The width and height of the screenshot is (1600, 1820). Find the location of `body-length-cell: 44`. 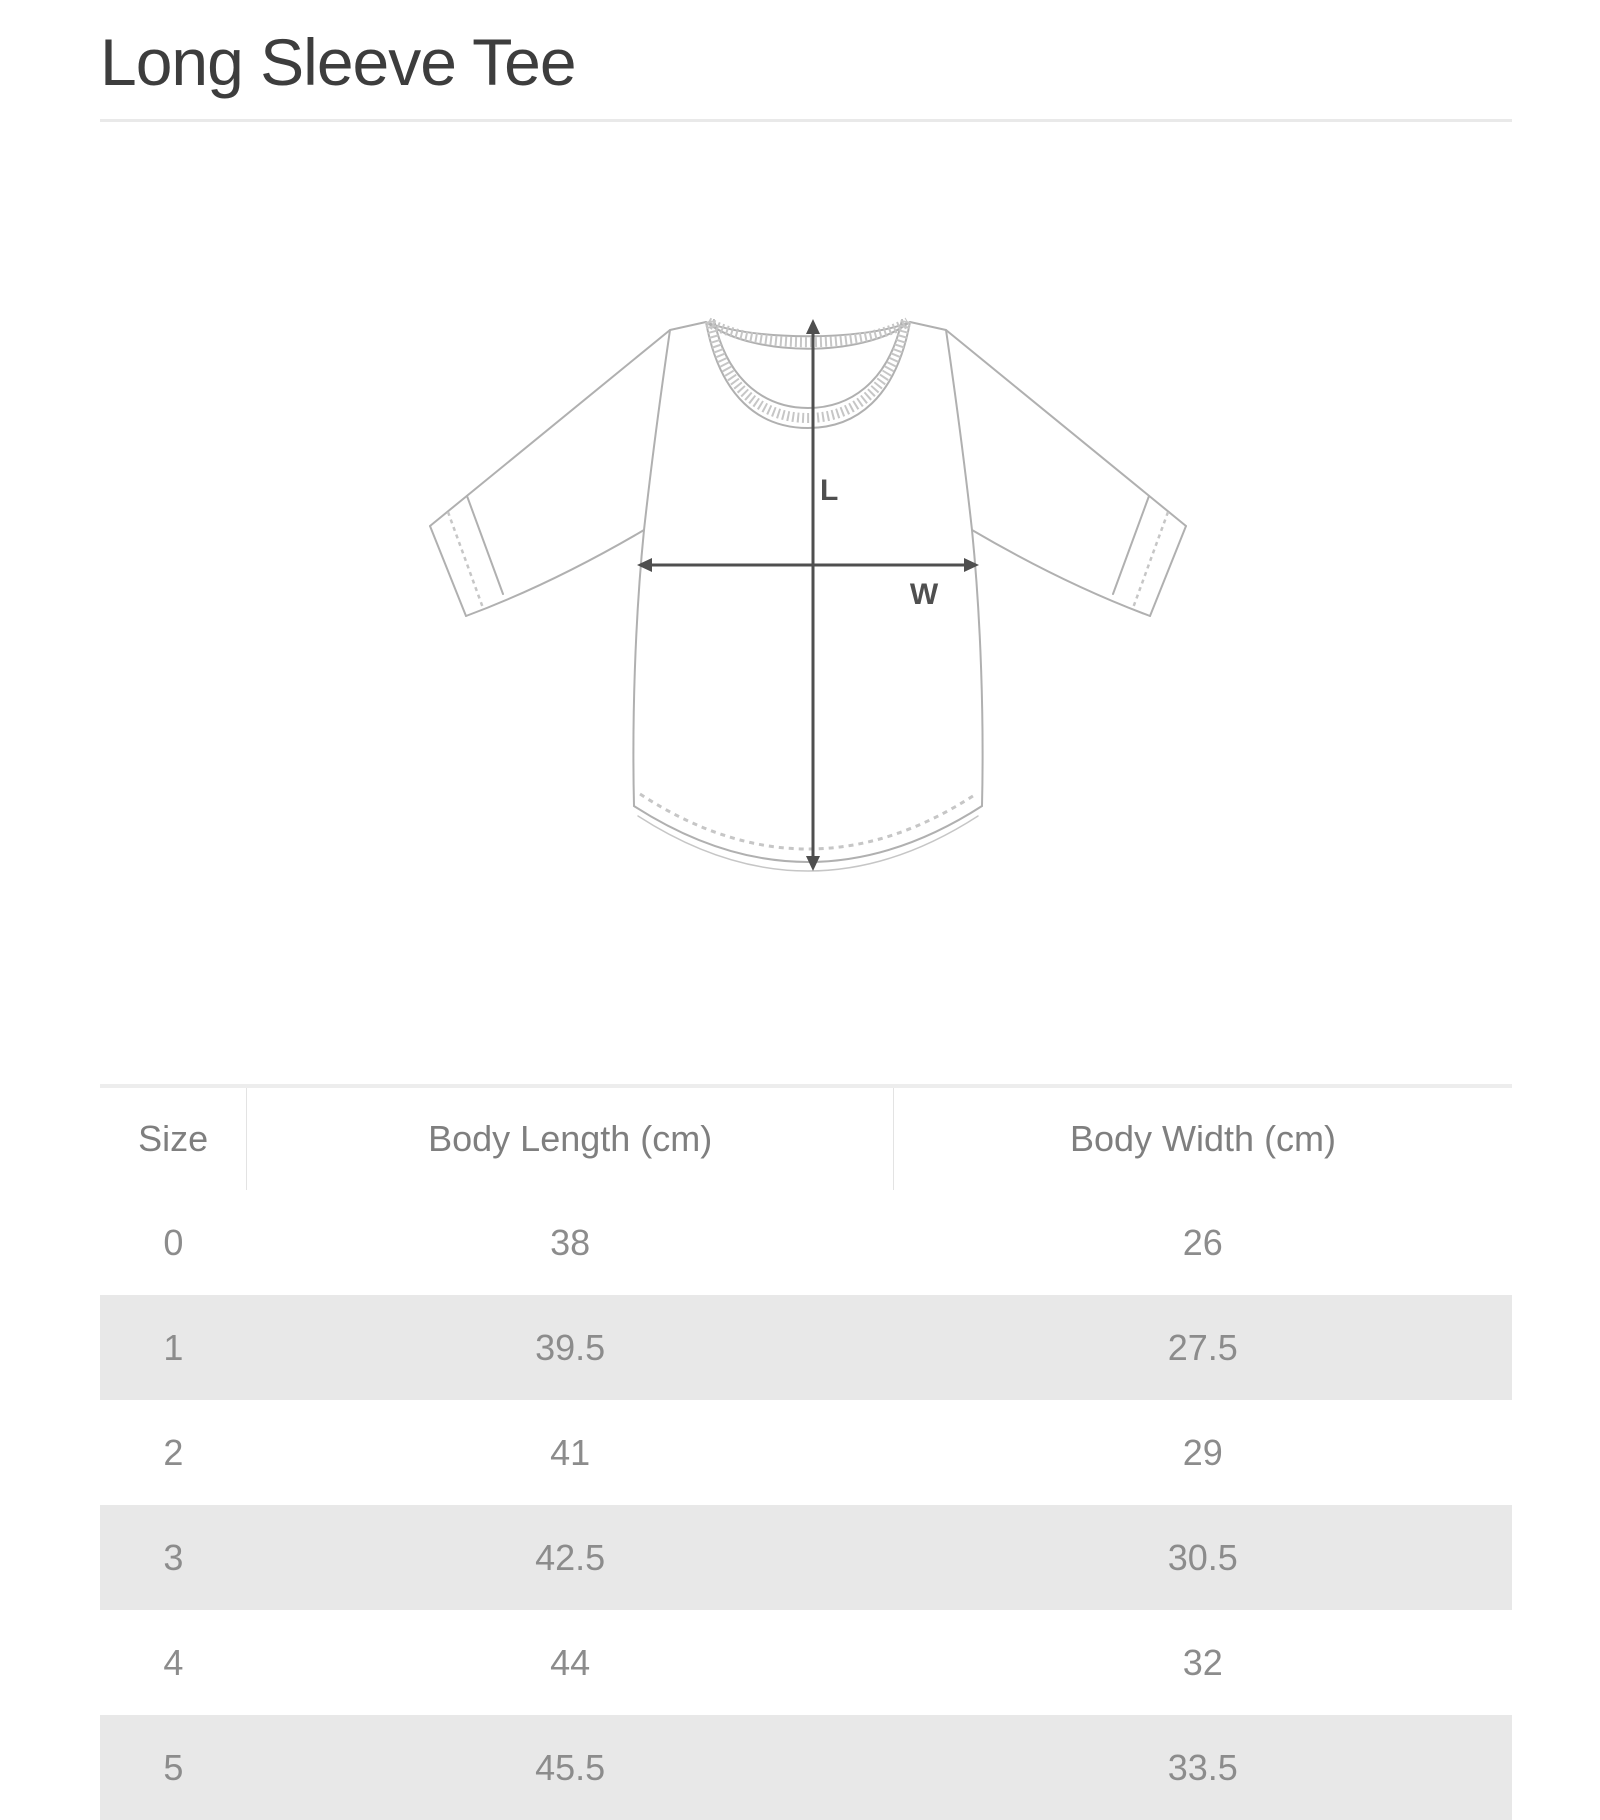

body-length-cell: 44 is located at coordinates (570, 1662).